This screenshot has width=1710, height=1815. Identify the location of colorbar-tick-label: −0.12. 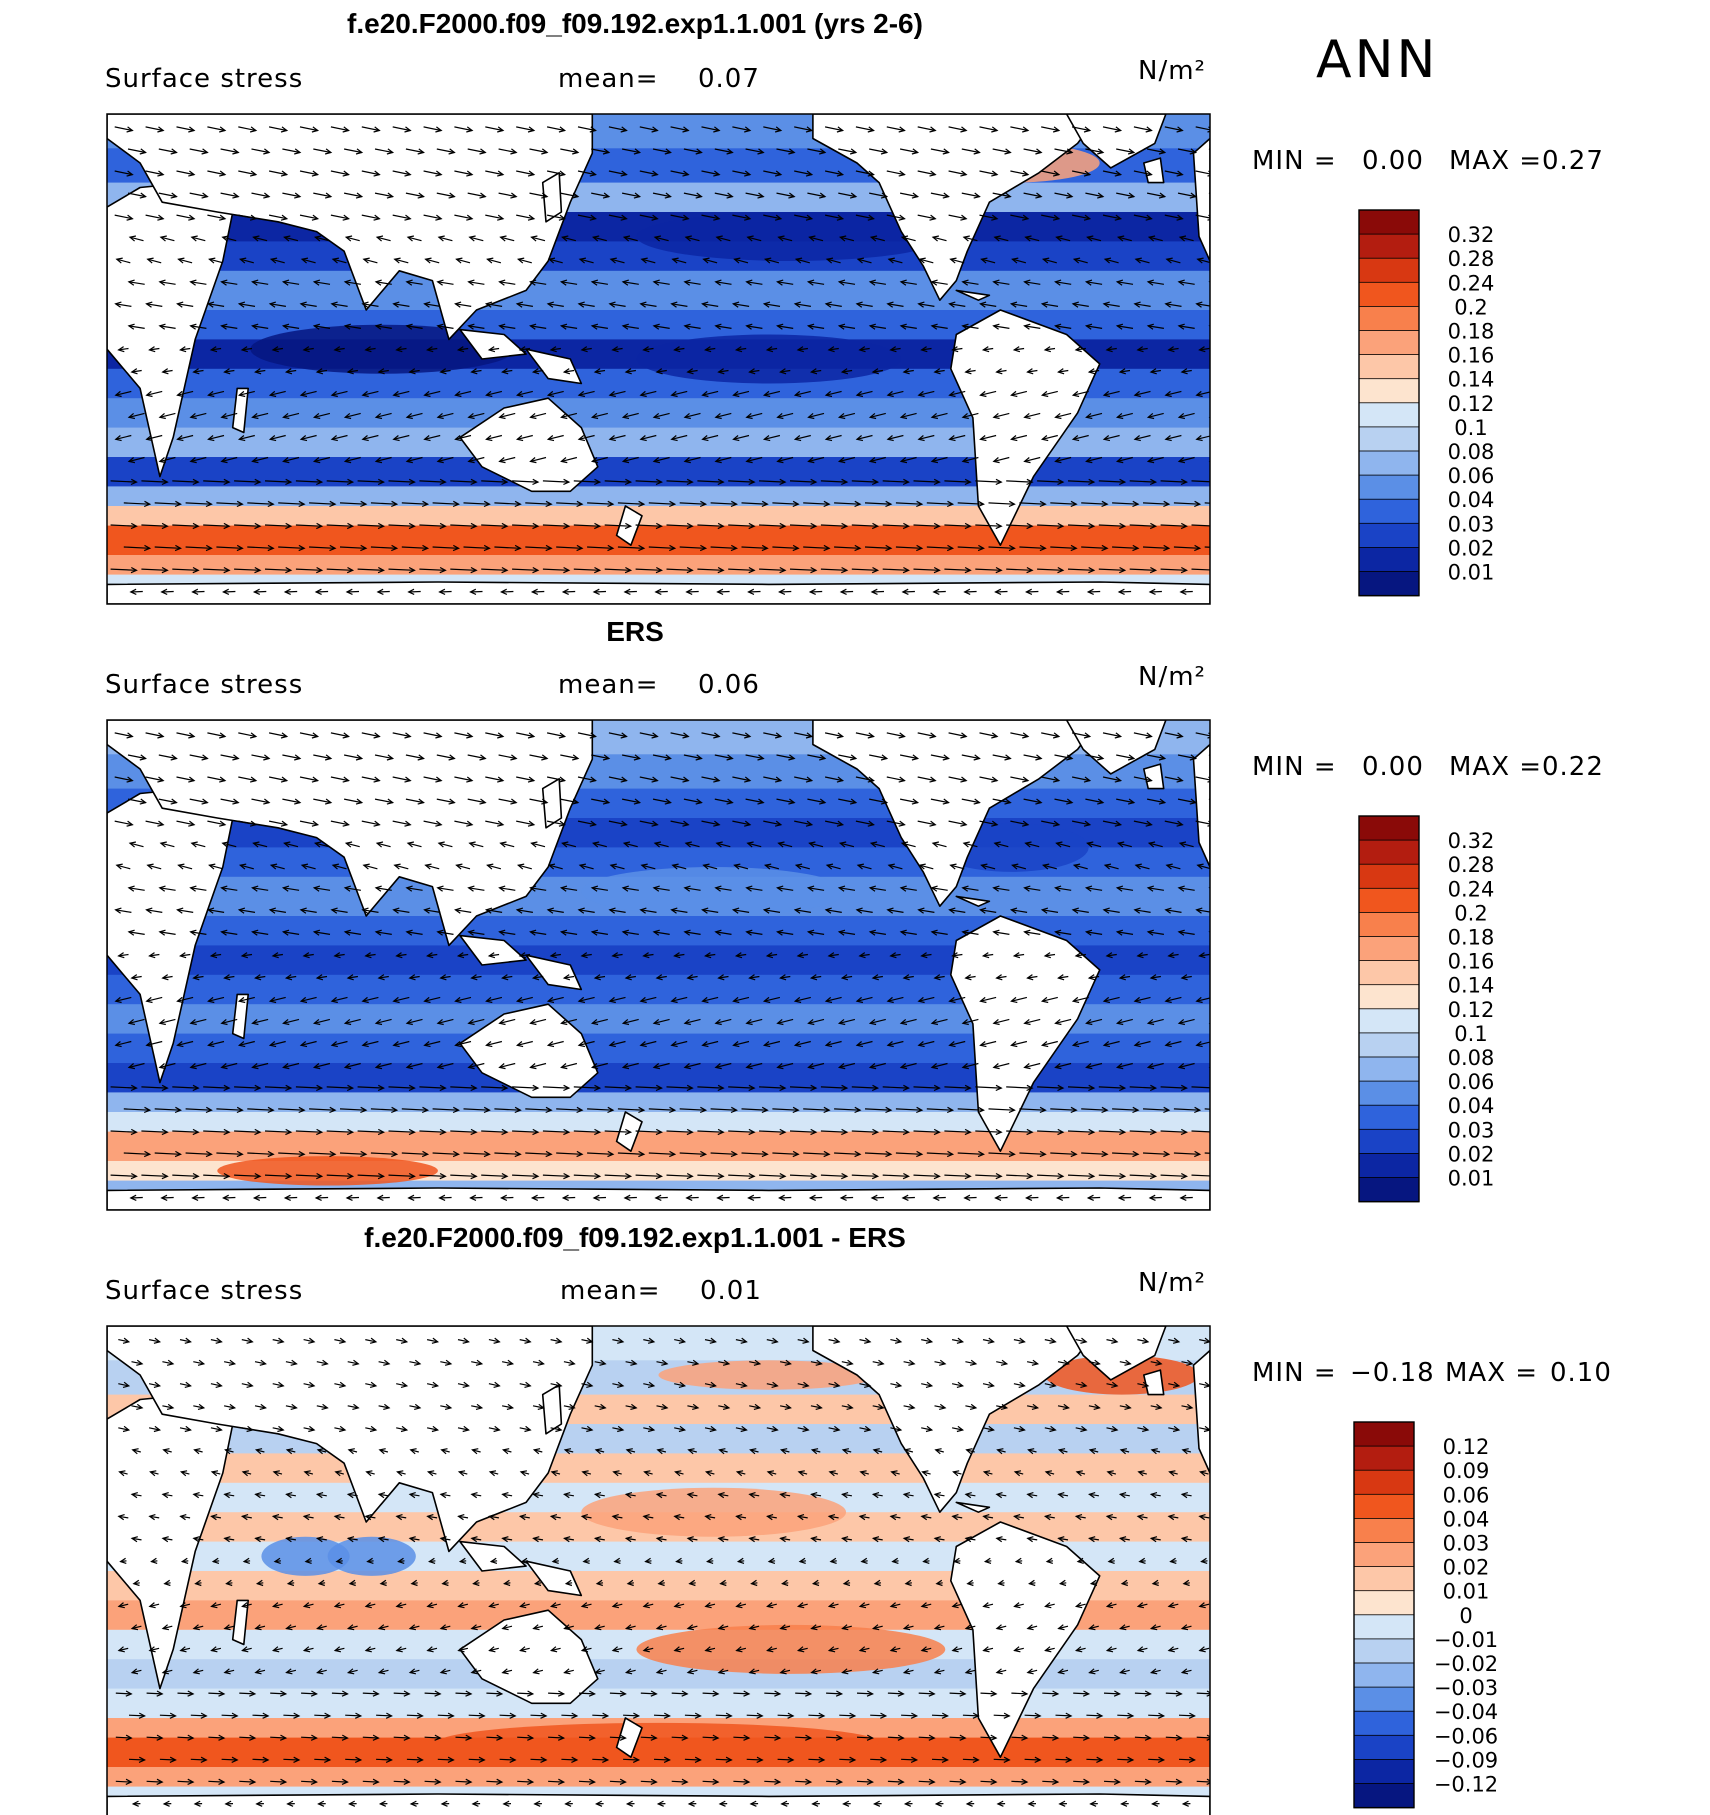
(1466, 1785).